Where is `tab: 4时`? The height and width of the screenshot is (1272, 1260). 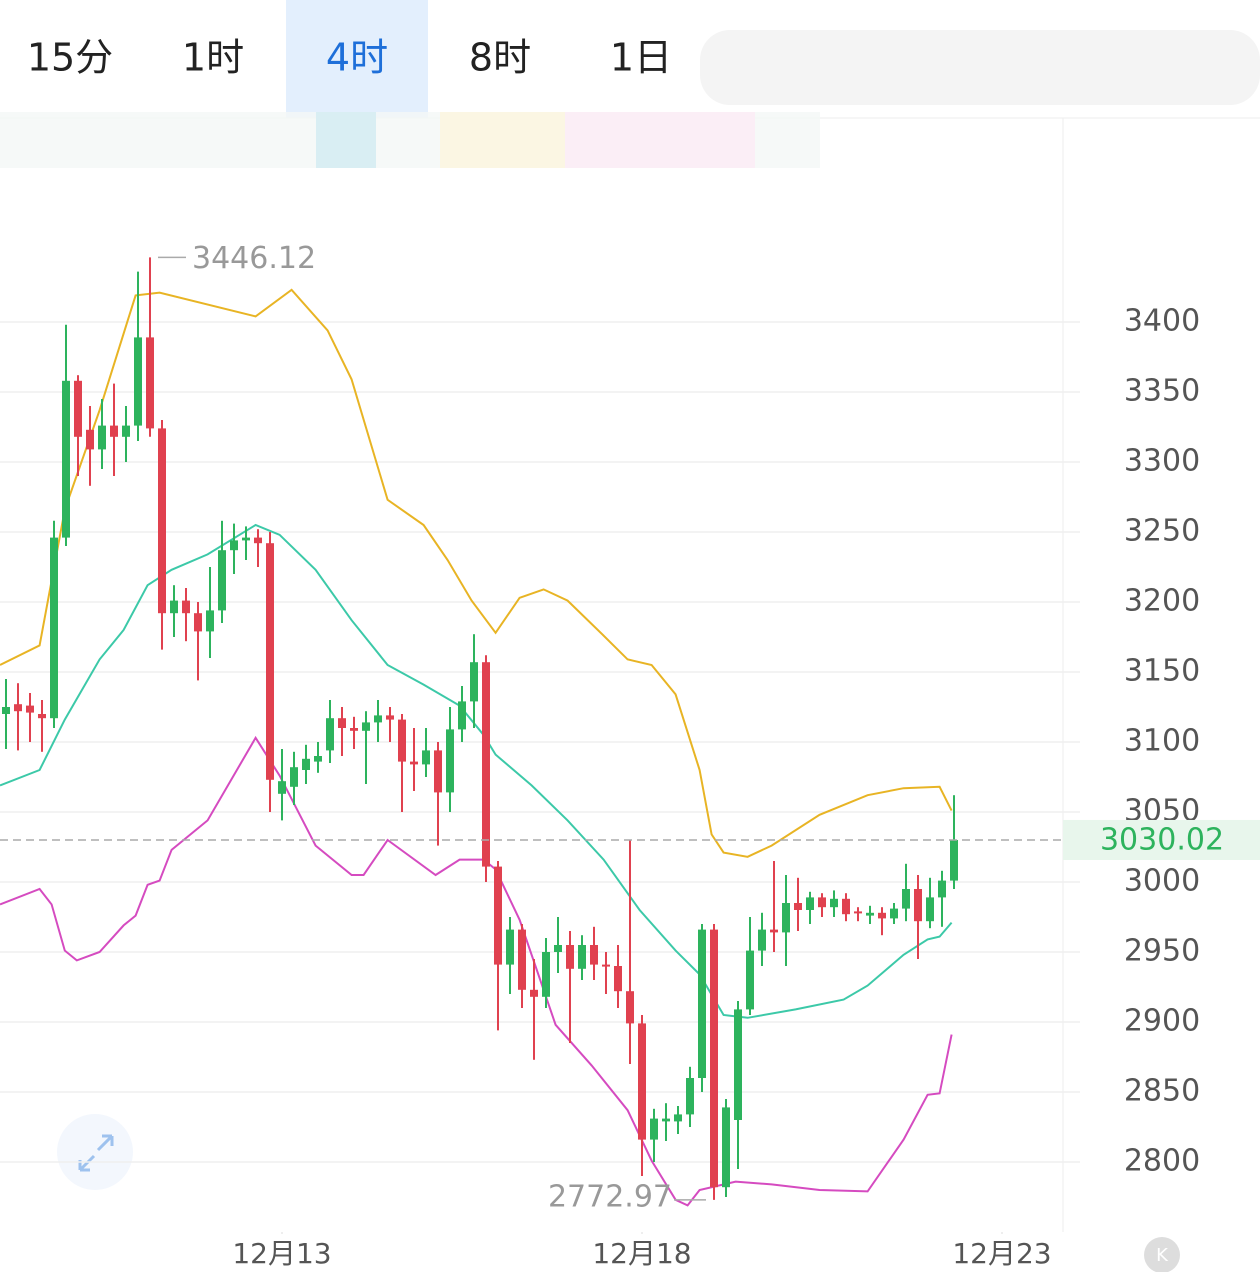 tab: 4时 is located at coordinates (357, 58).